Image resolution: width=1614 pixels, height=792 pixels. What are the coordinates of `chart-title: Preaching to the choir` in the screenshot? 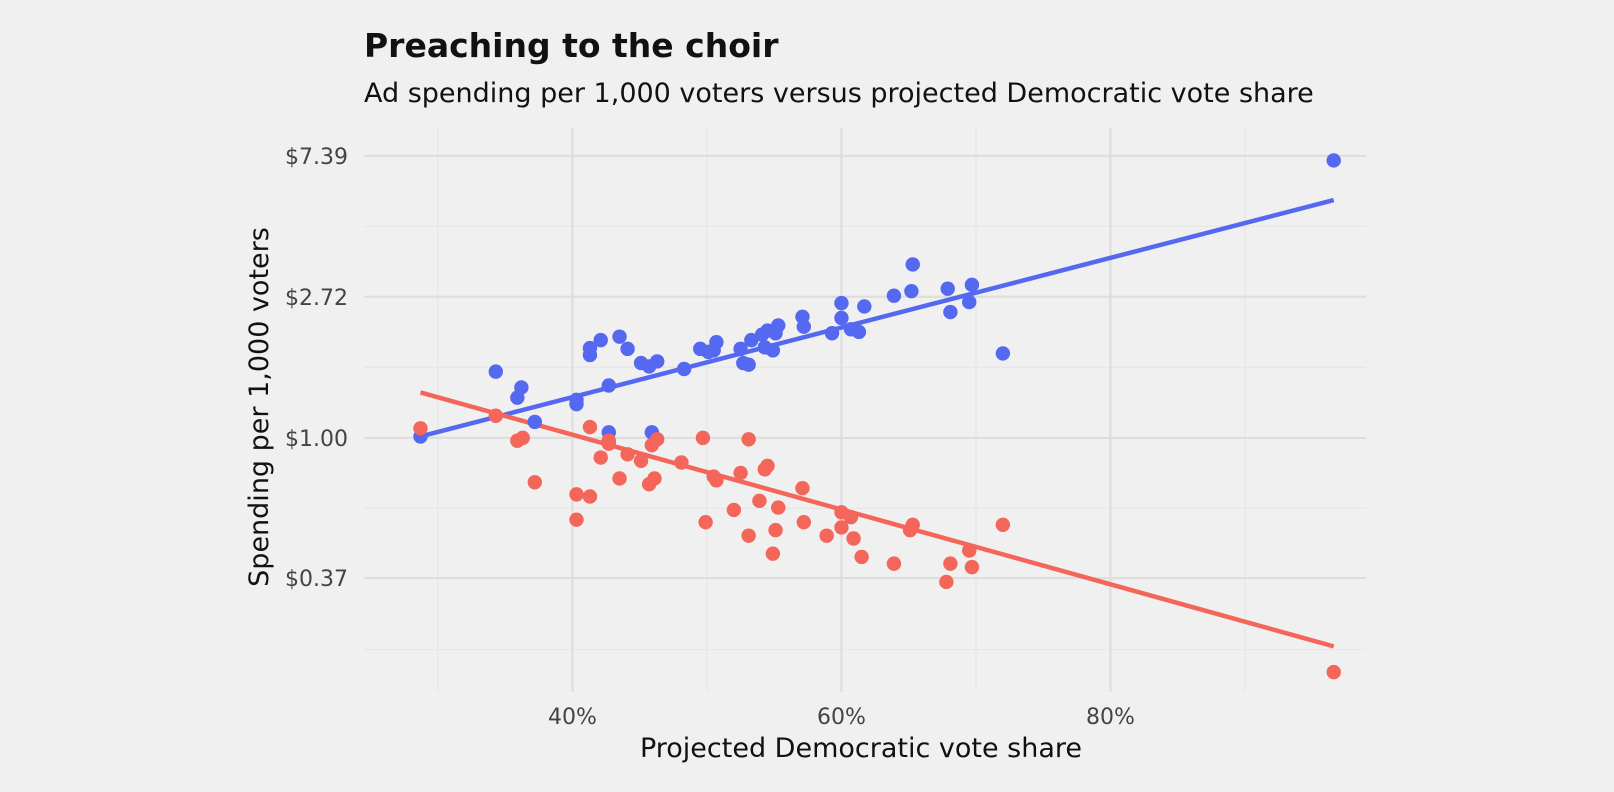 It's located at (571, 45).